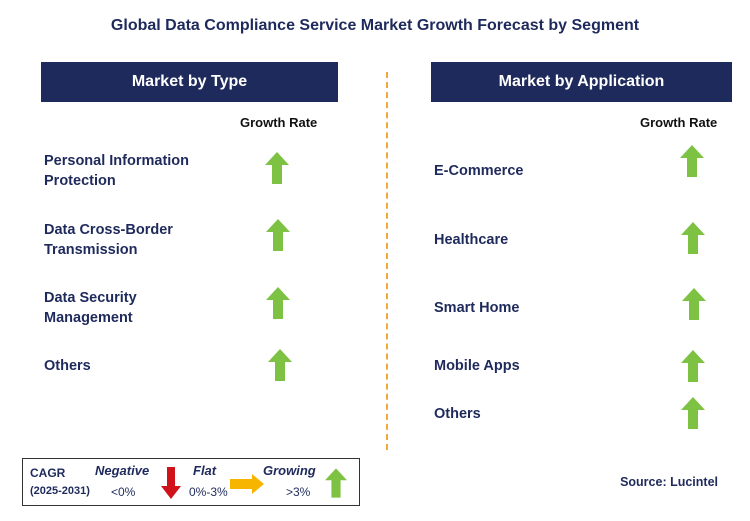  Describe the element at coordinates (679, 122) in the screenshot. I see `application-growth-rate-label: Growth Rate` at that location.